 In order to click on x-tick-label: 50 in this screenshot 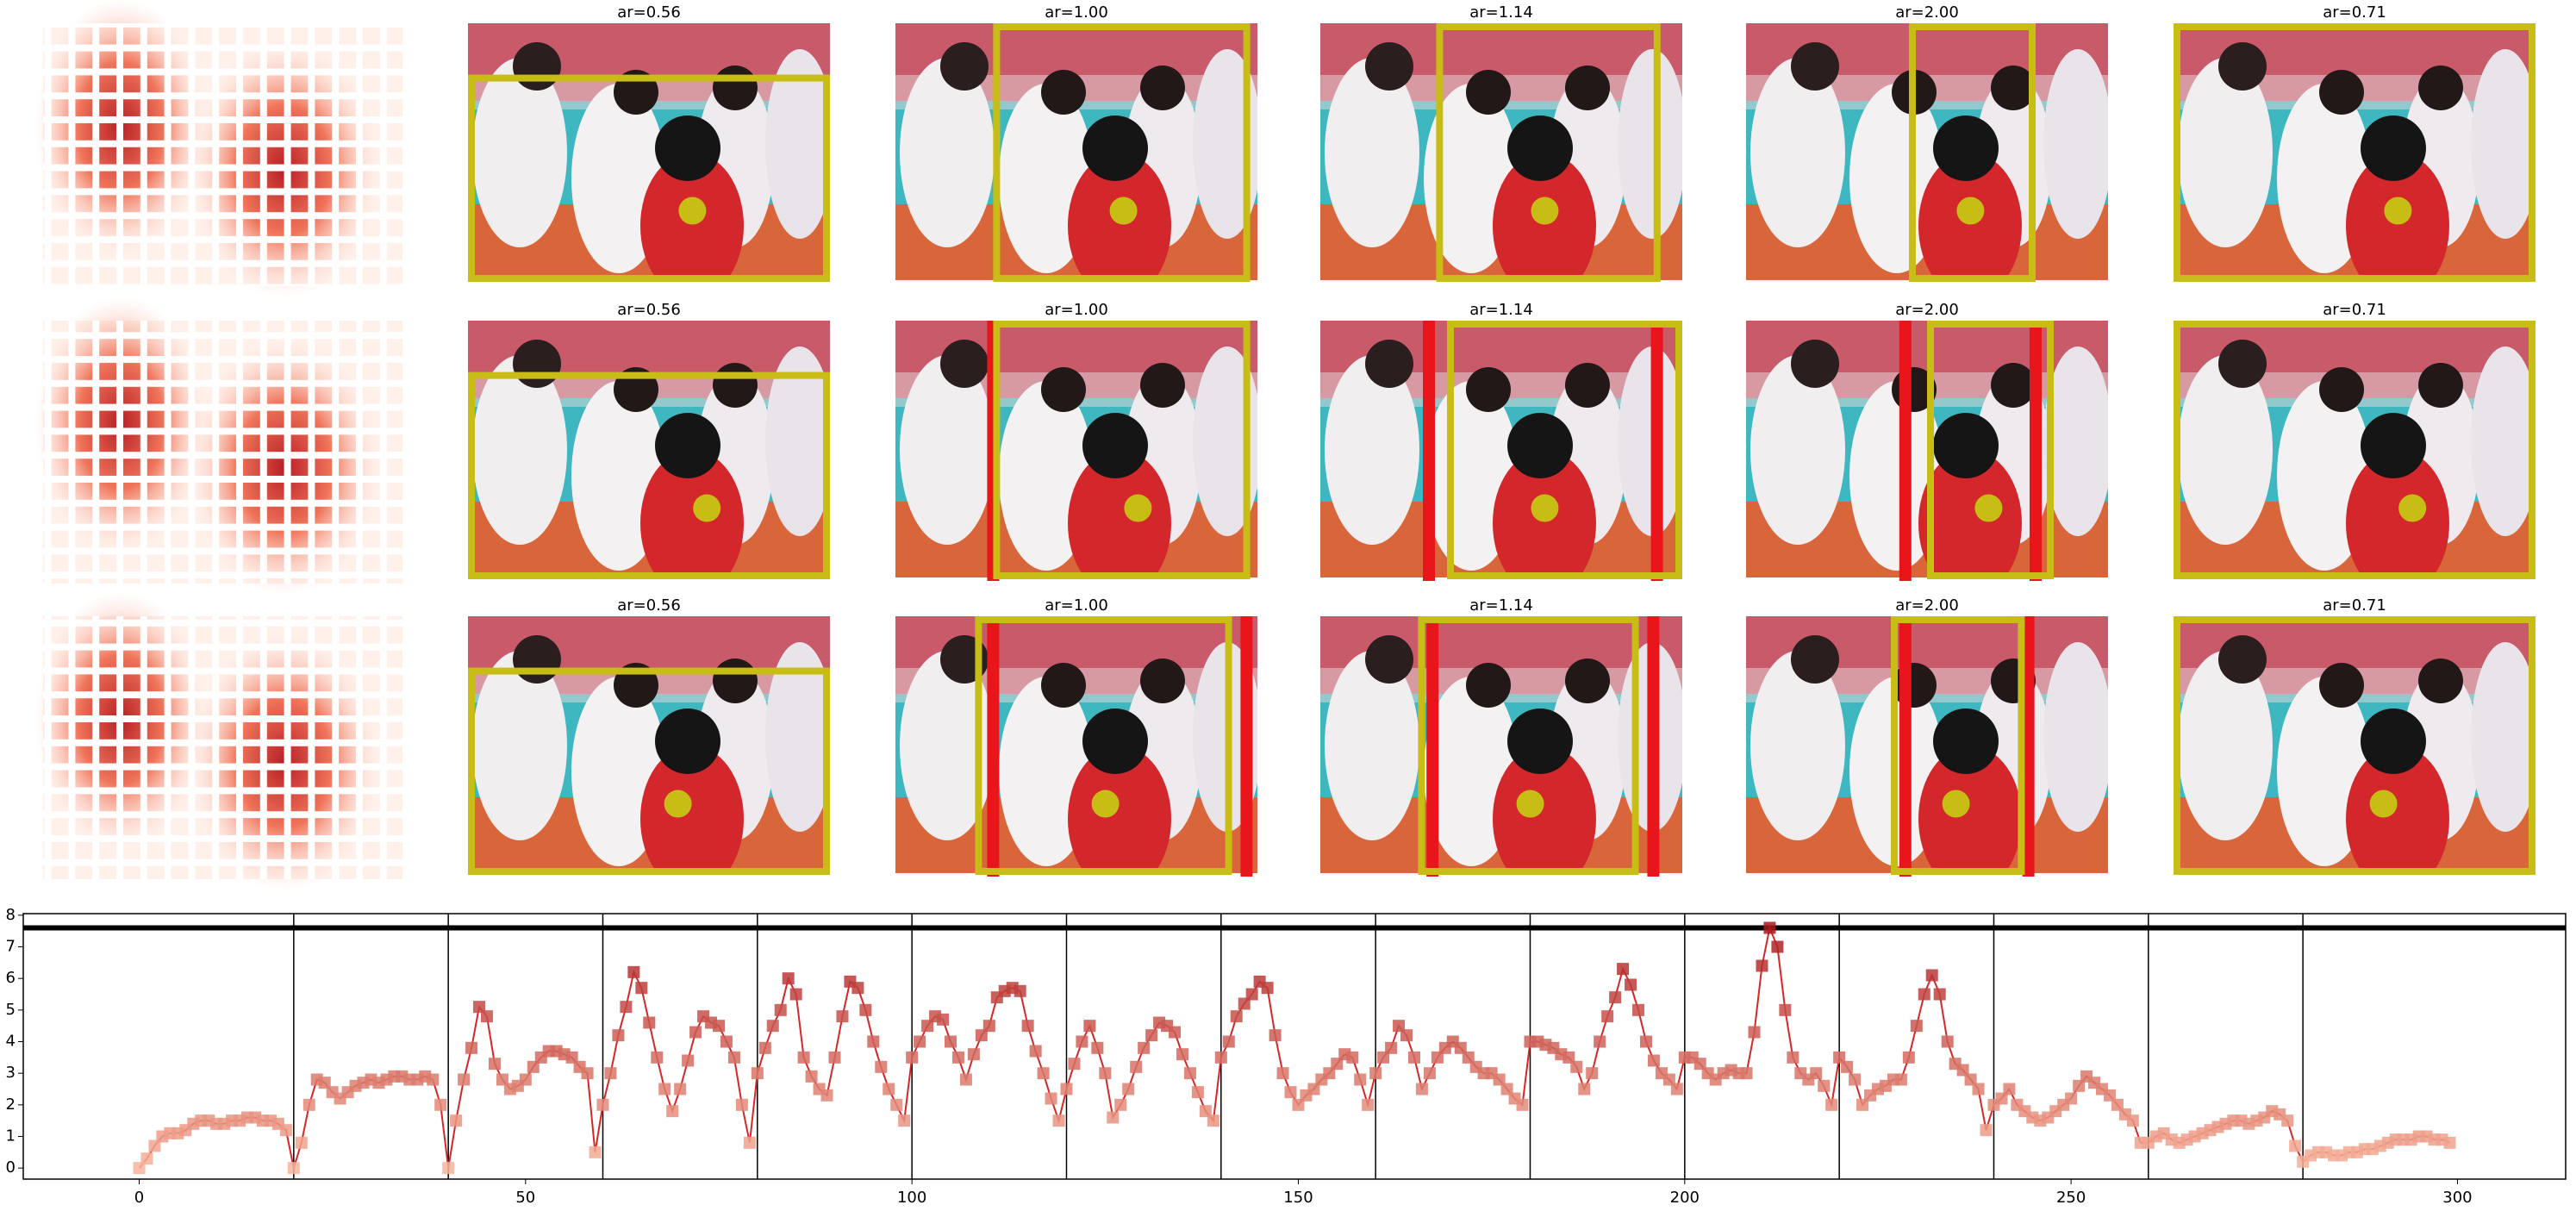, I will do `click(525, 1198)`.